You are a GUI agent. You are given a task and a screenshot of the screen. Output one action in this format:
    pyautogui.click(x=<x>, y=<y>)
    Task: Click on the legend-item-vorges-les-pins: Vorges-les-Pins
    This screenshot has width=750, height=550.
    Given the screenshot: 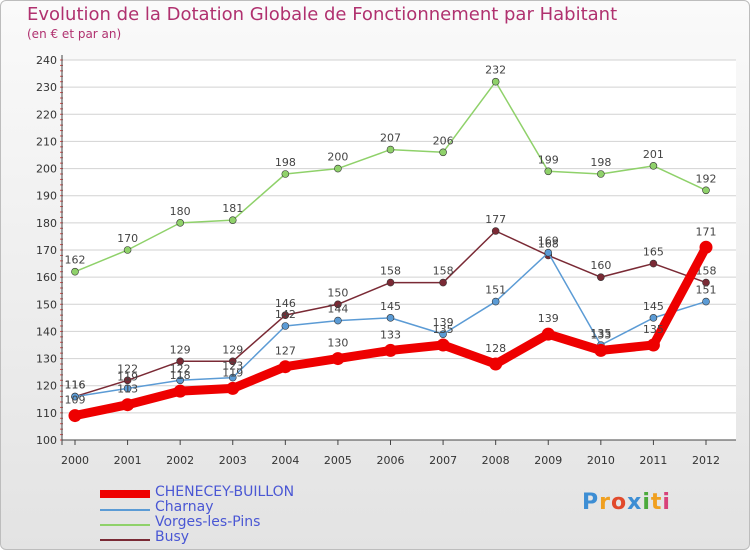 What is the action you would take?
    pyautogui.click(x=230, y=523)
    